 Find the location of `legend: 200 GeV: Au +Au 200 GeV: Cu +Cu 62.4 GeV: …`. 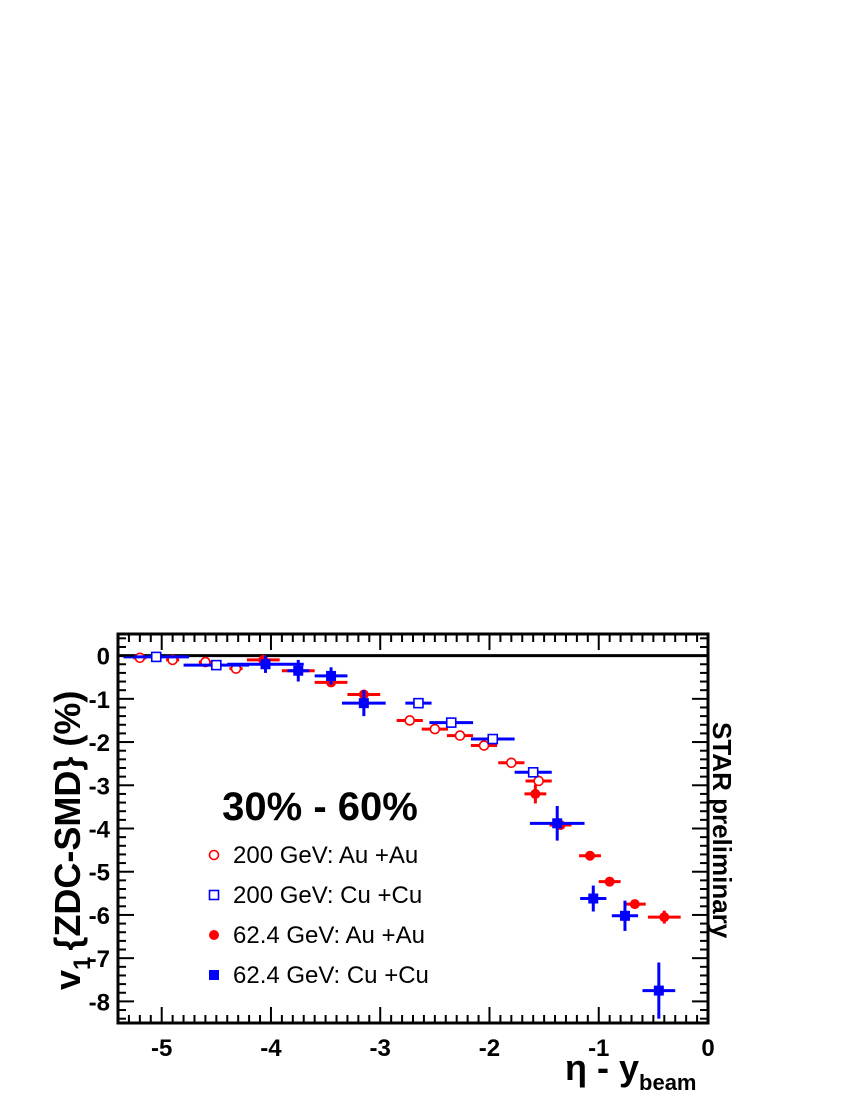

legend: 200 GeV: Au +Au 200 GeV: Cu +Cu 62.4 GeV: … is located at coordinates (318, 915).